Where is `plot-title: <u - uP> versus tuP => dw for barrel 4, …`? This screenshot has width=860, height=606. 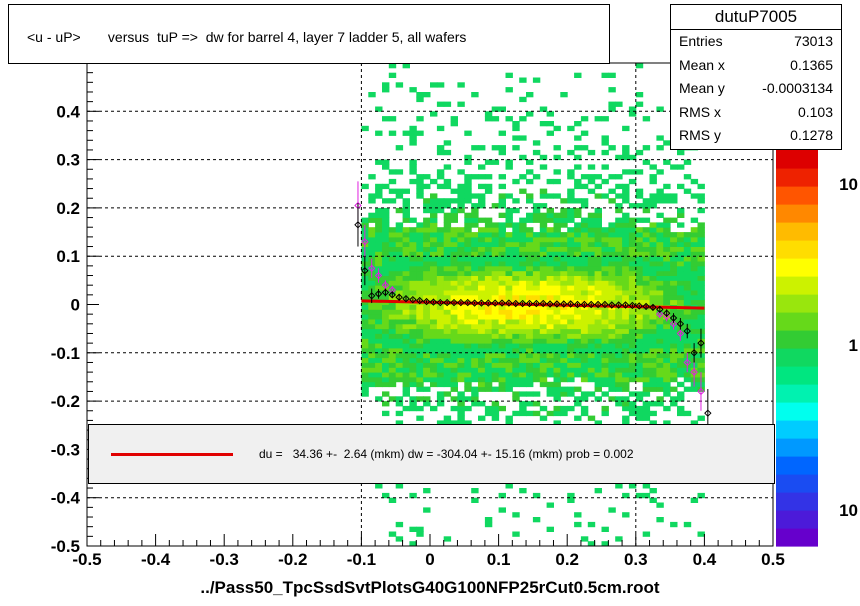
plot-title: <u - uP> versus tuP => dw for barrel 4, … is located at coordinates (247, 37).